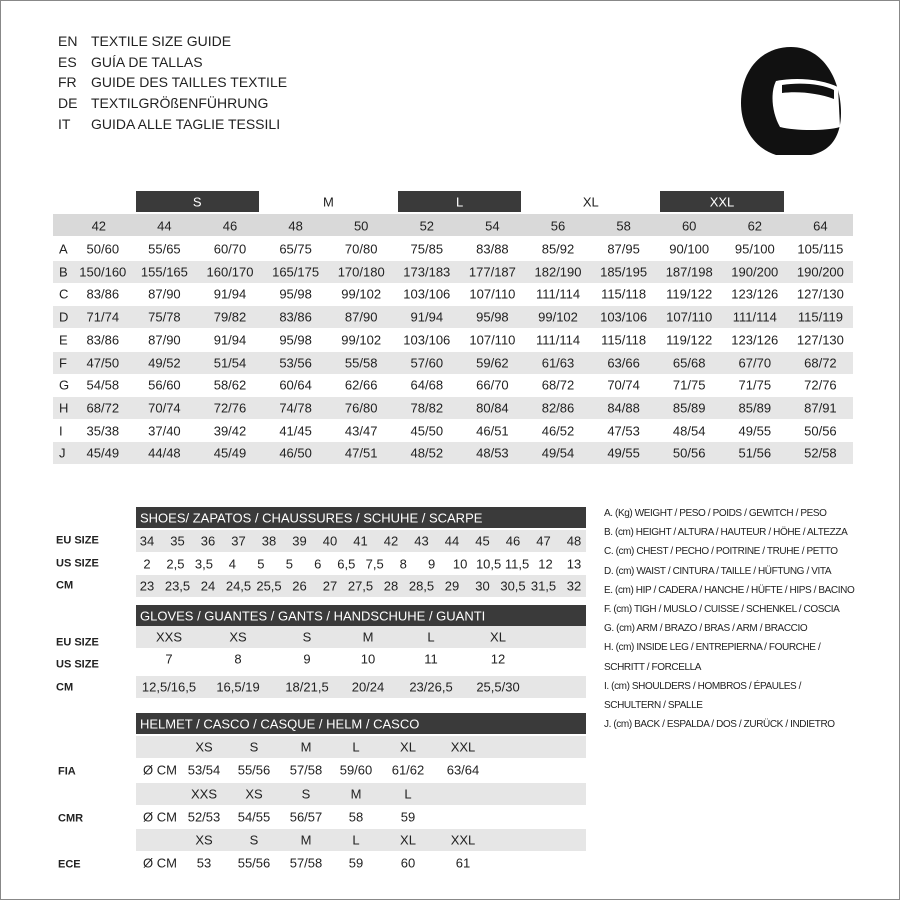 This screenshot has height=900, width=900. I want to click on cell: 76/80, so click(361, 408).